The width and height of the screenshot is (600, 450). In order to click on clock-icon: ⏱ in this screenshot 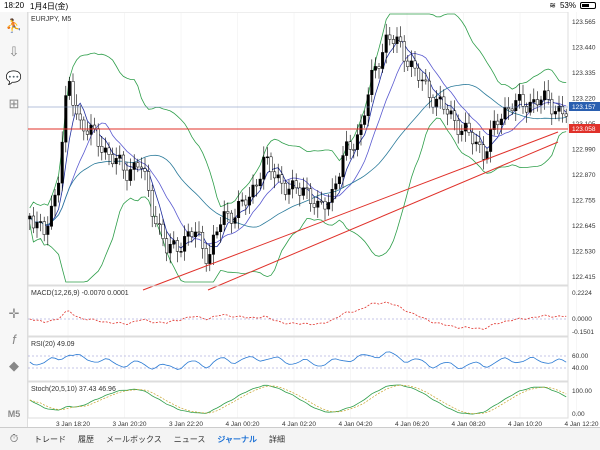, I will do `click(14, 438)`.